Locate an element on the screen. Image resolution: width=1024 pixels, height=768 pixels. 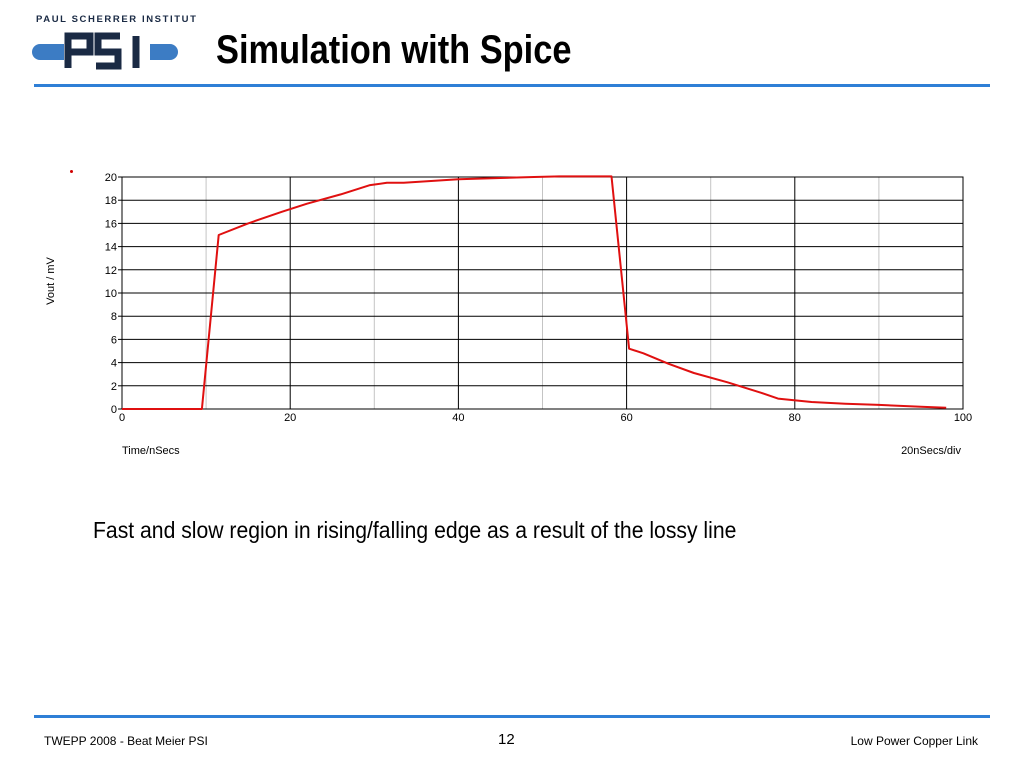
x-scale-note: 20nSecs/div is located at coordinates (931, 451).